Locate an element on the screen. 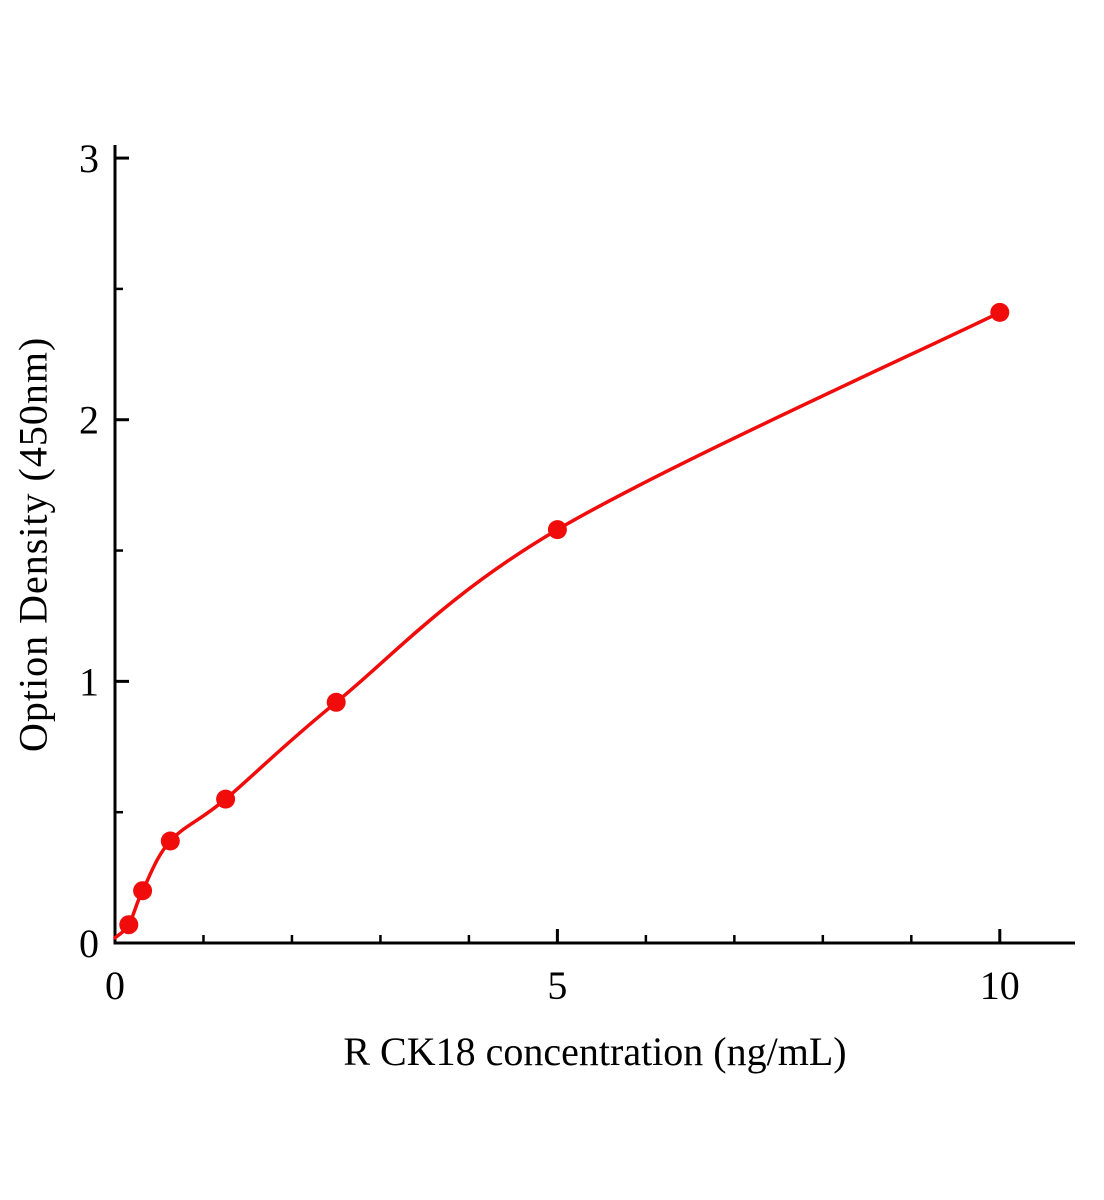 This screenshot has height=1200, width=1104. y-tick-label: 2 is located at coordinates (89, 420).